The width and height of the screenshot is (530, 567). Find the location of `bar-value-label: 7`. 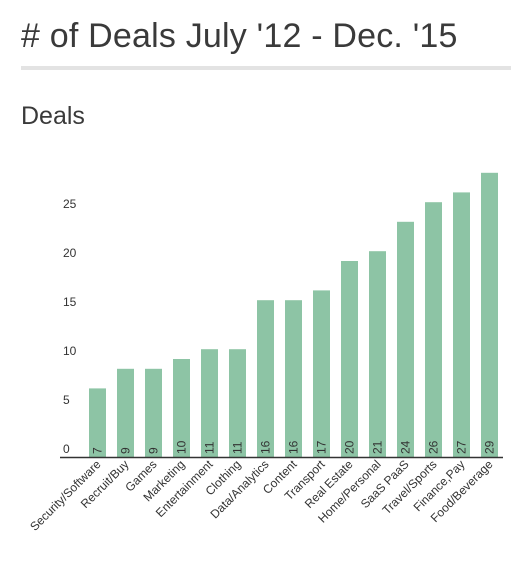

bar-value-label: 7 is located at coordinates (98, 450).